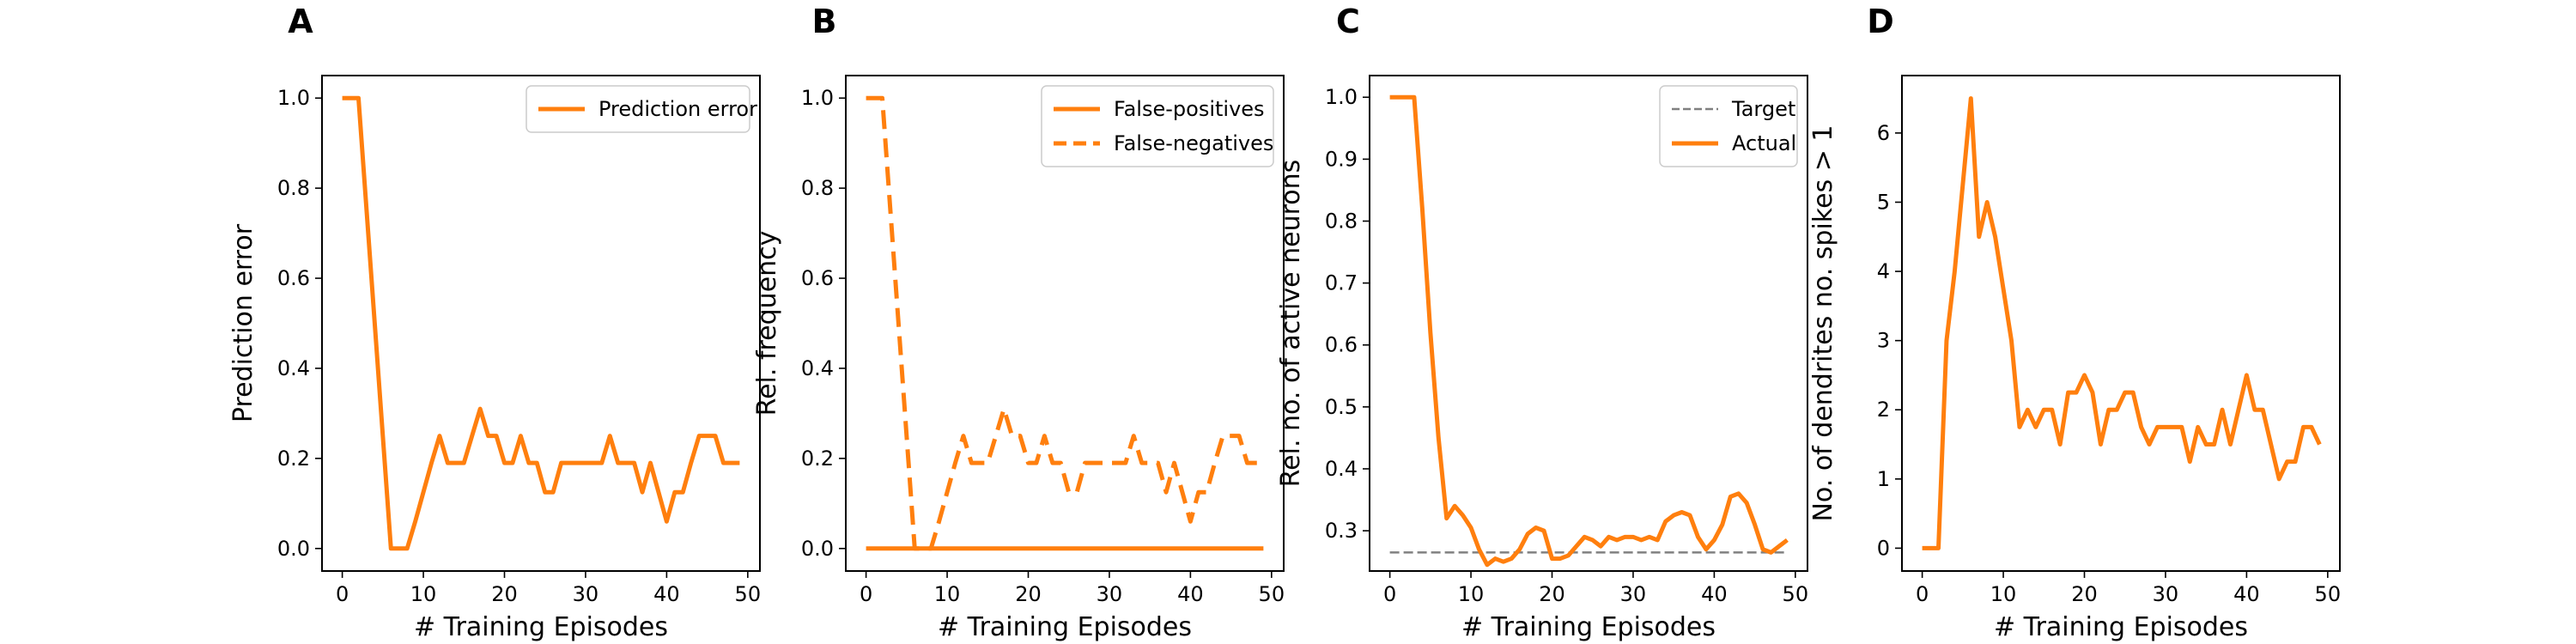  What do you see at coordinates (1884, 133) in the screenshot?
I see `y-tick-label: 6` at bounding box center [1884, 133].